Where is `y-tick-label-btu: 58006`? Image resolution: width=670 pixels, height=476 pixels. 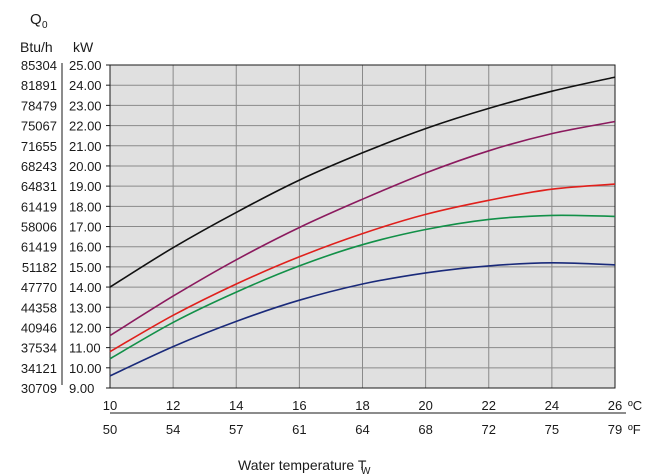
y-tick-label-btu: 58006 is located at coordinates (39, 227).